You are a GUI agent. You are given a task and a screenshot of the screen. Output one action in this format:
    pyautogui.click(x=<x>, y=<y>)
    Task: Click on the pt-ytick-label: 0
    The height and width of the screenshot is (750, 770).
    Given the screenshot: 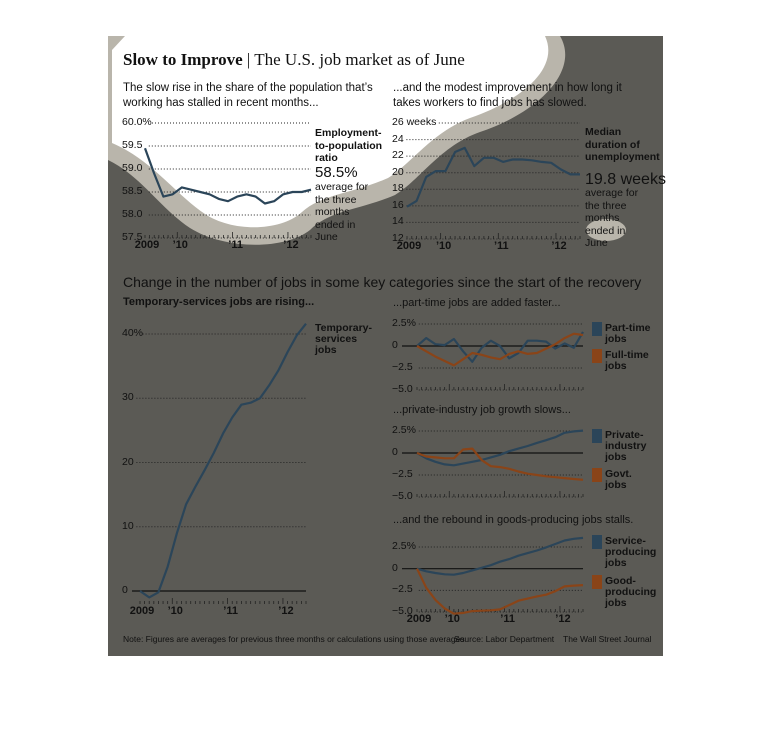 What is the action you would take?
    pyautogui.click(x=395, y=345)
    